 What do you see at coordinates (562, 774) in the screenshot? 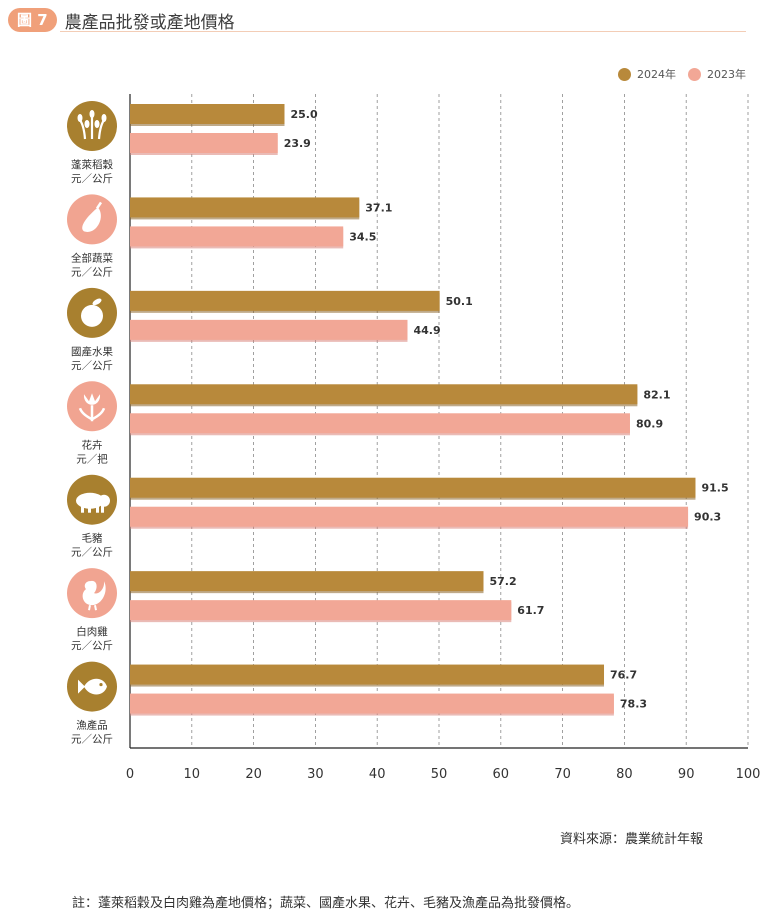
I see `x-tick-label: 70` at bounding box center [562, 774].